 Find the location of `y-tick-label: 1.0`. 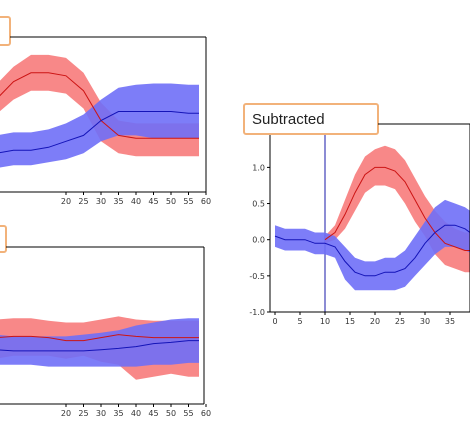

y-tick-label: 1.0 is located at coordinates (258, 167).